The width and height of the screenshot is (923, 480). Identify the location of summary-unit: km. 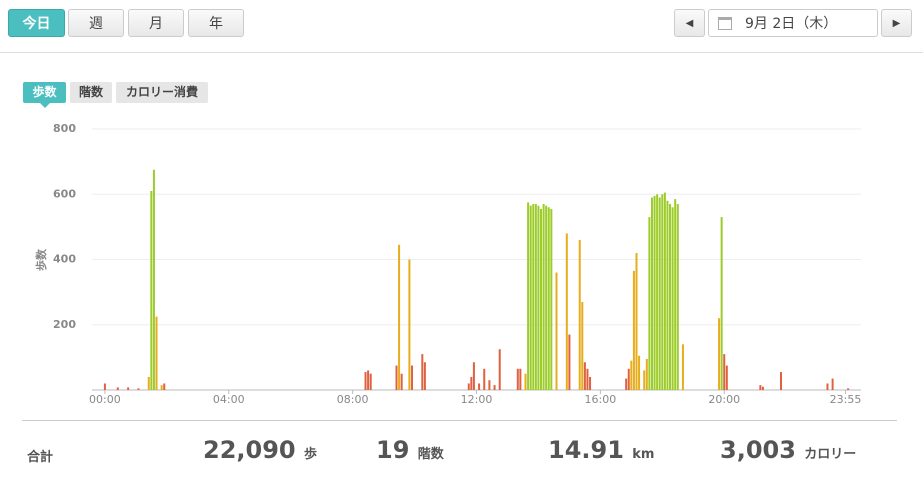
(643, 454).